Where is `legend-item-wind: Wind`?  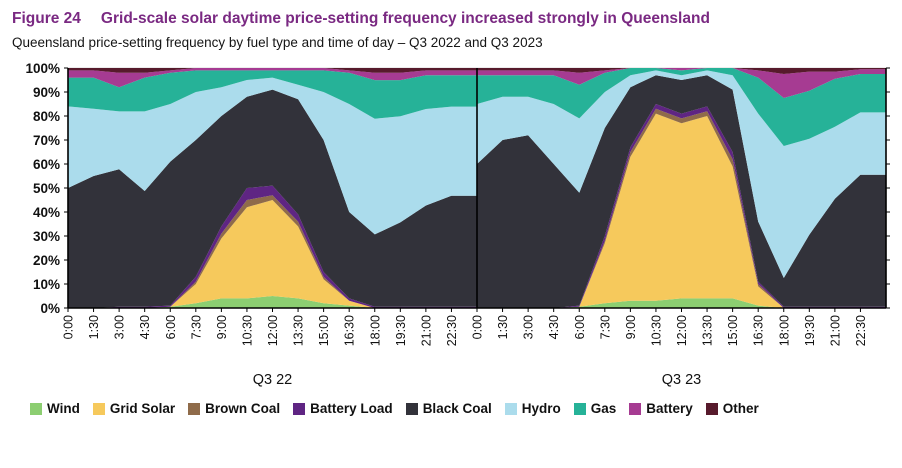 legend-item-wind: Wind is located at coordinates (55, 409).